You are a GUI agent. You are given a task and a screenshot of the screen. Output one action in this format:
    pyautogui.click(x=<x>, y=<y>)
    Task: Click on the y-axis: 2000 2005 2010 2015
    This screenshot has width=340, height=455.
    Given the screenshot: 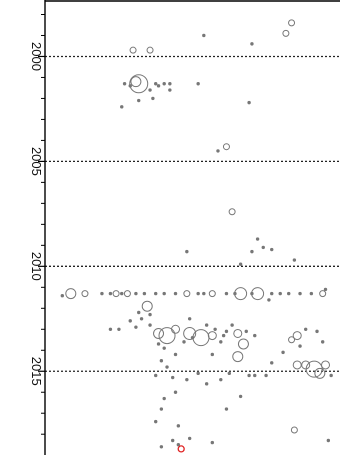 What is the action you would take?
    pyautogui.click(x=37, y=224)
    